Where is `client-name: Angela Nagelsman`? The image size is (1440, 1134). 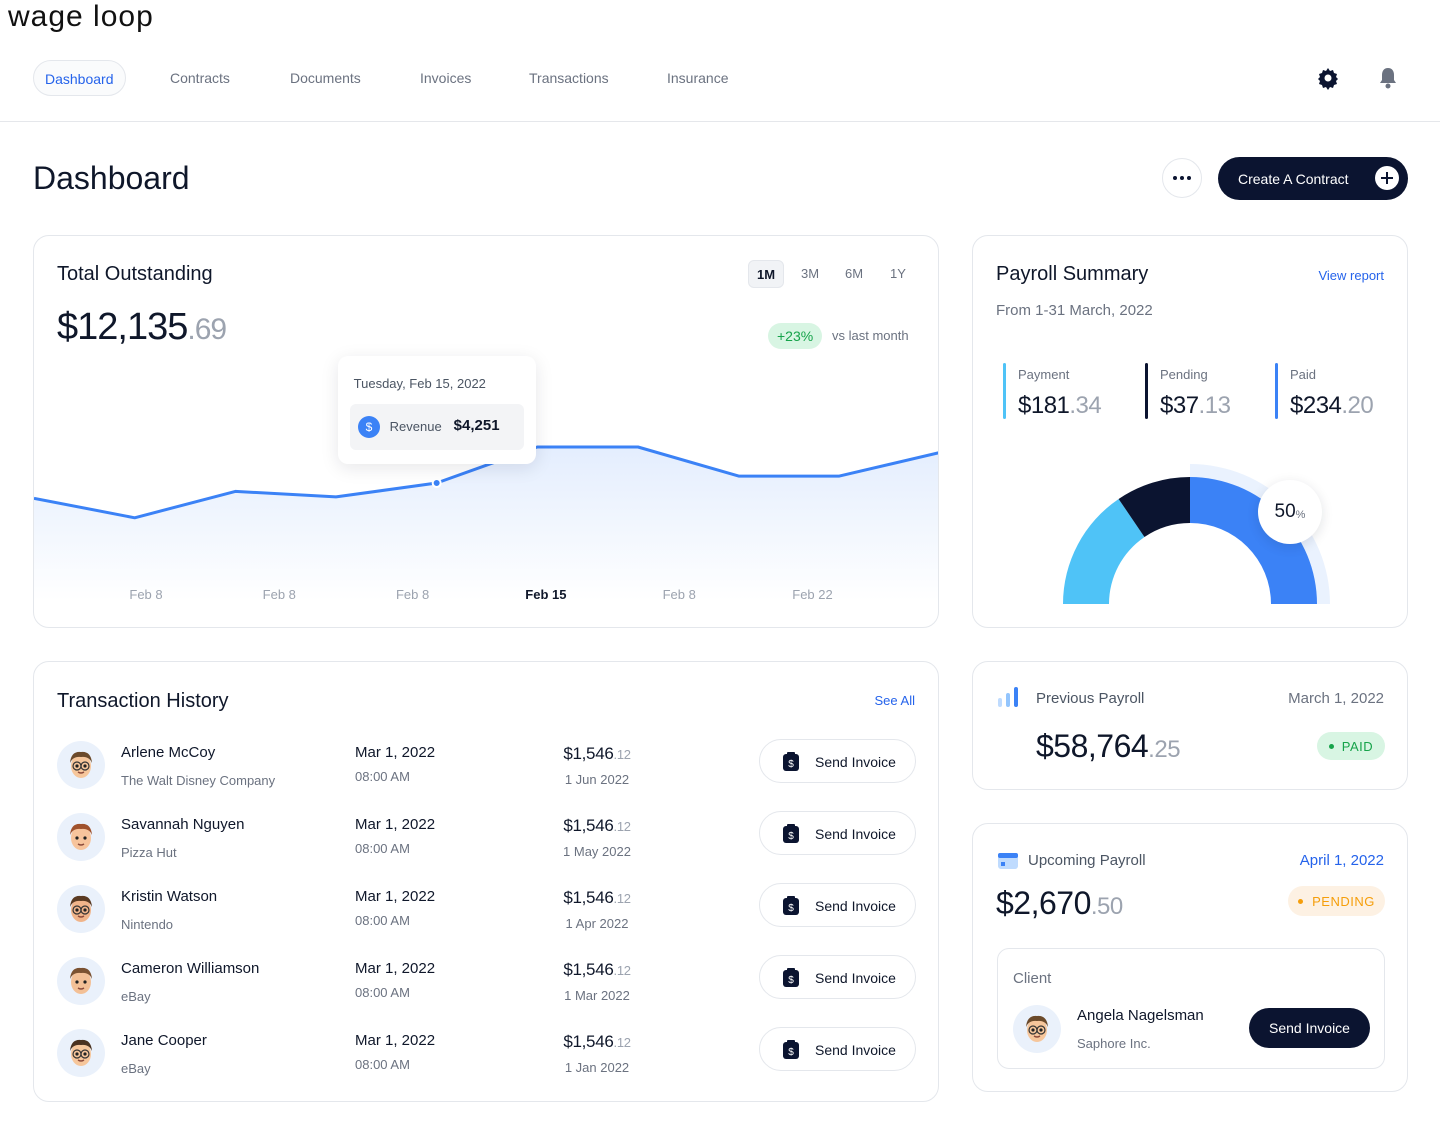 client-name: Angela Nagelsman is located at coordinates (1140, 1015).